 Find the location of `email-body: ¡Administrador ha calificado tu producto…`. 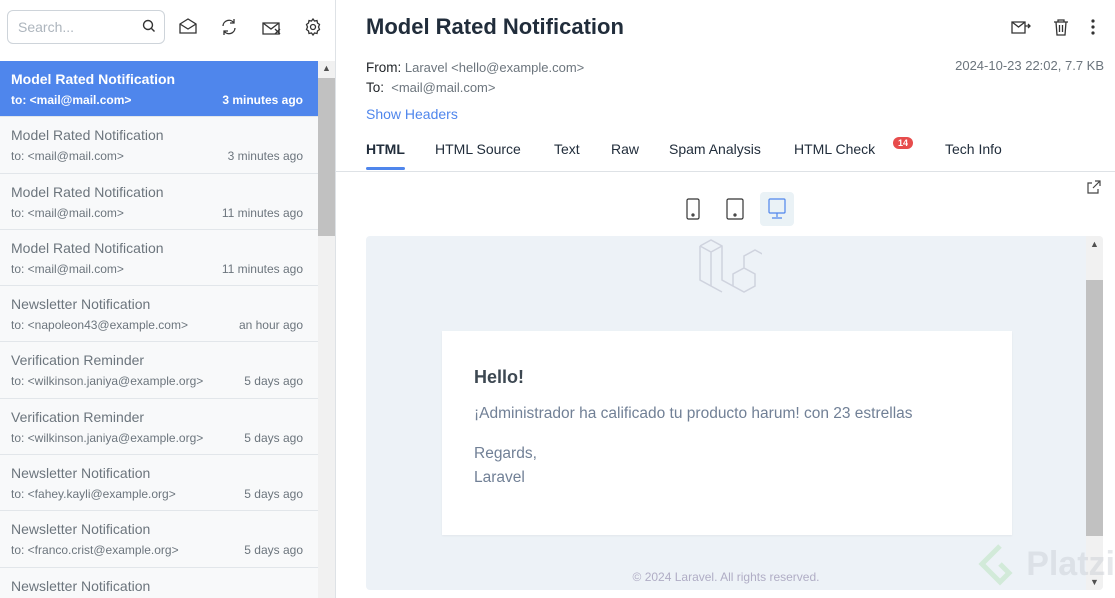

email-body: ¡Administrador ha calificado tu producto… is located at coordinates (693, 413).